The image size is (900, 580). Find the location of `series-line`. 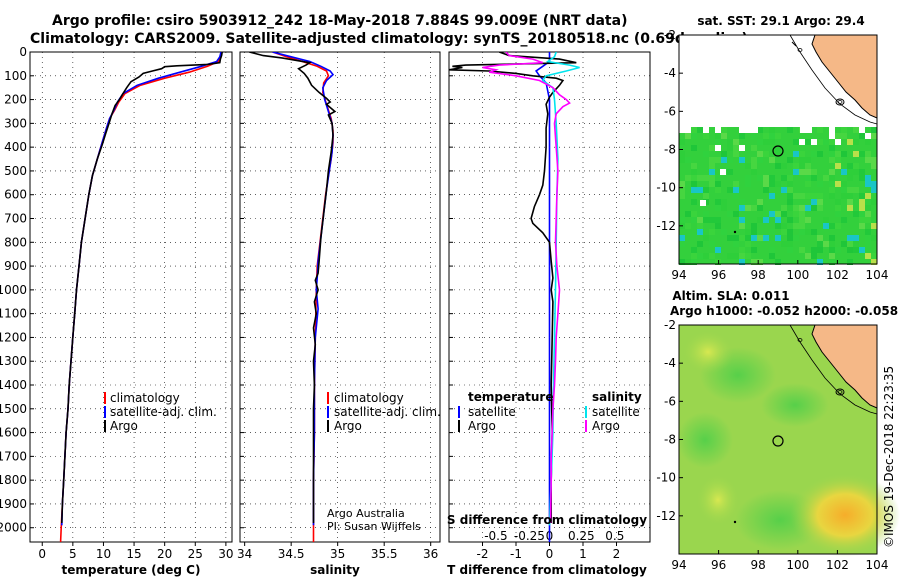

series-line is located at coordinates (142, 288).